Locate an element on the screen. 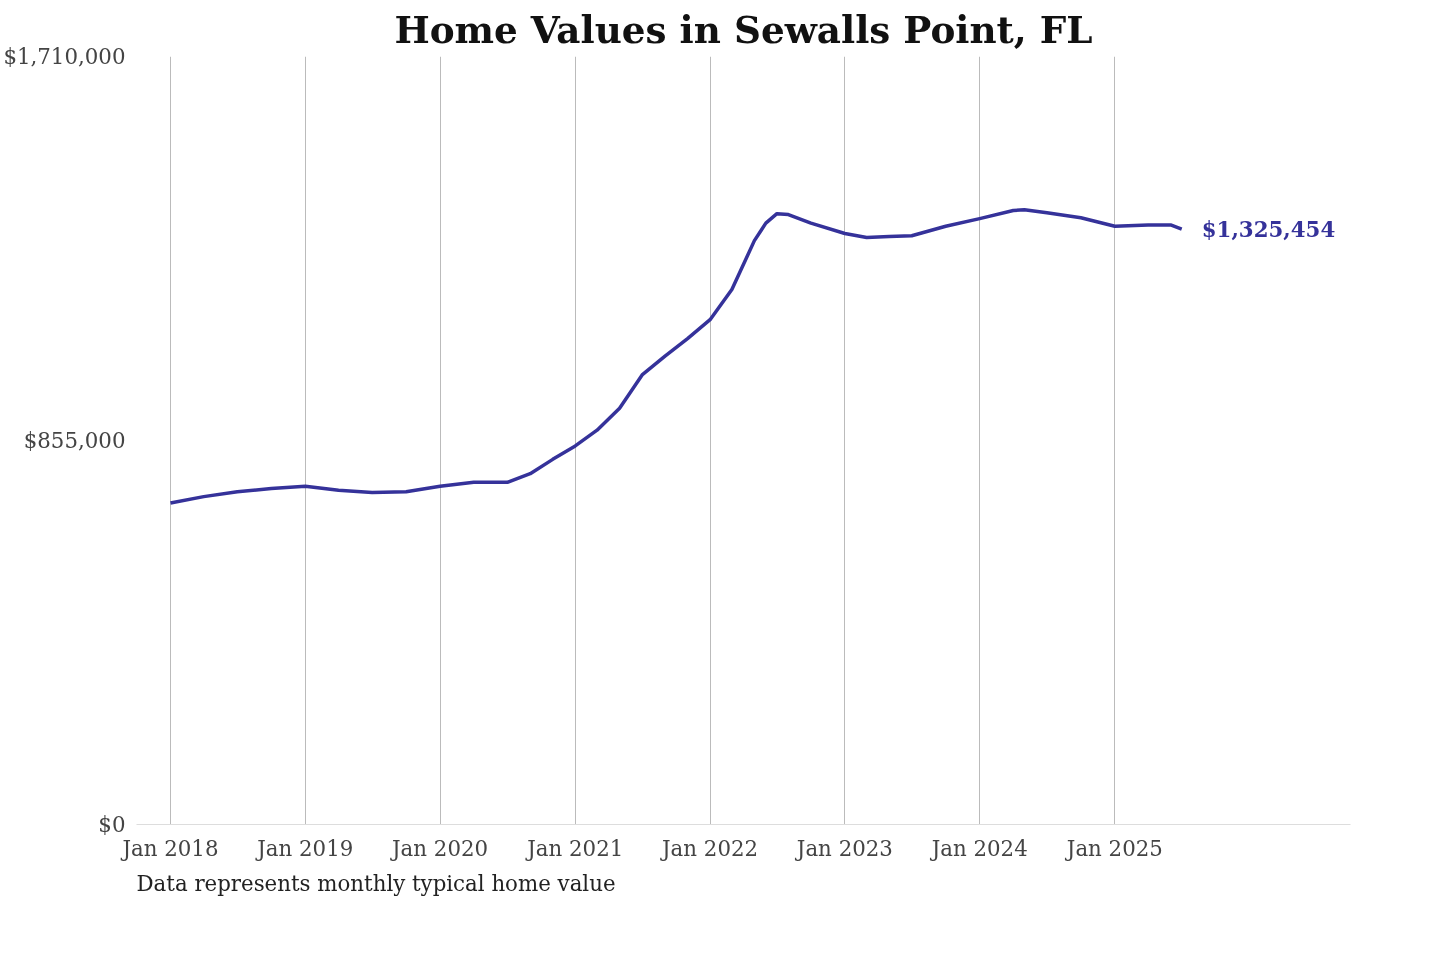 The height and width of the screenshot is (960, 1440). chart-title: Home Values in Sewalls Point, FL is located at coordinates (743, 29).